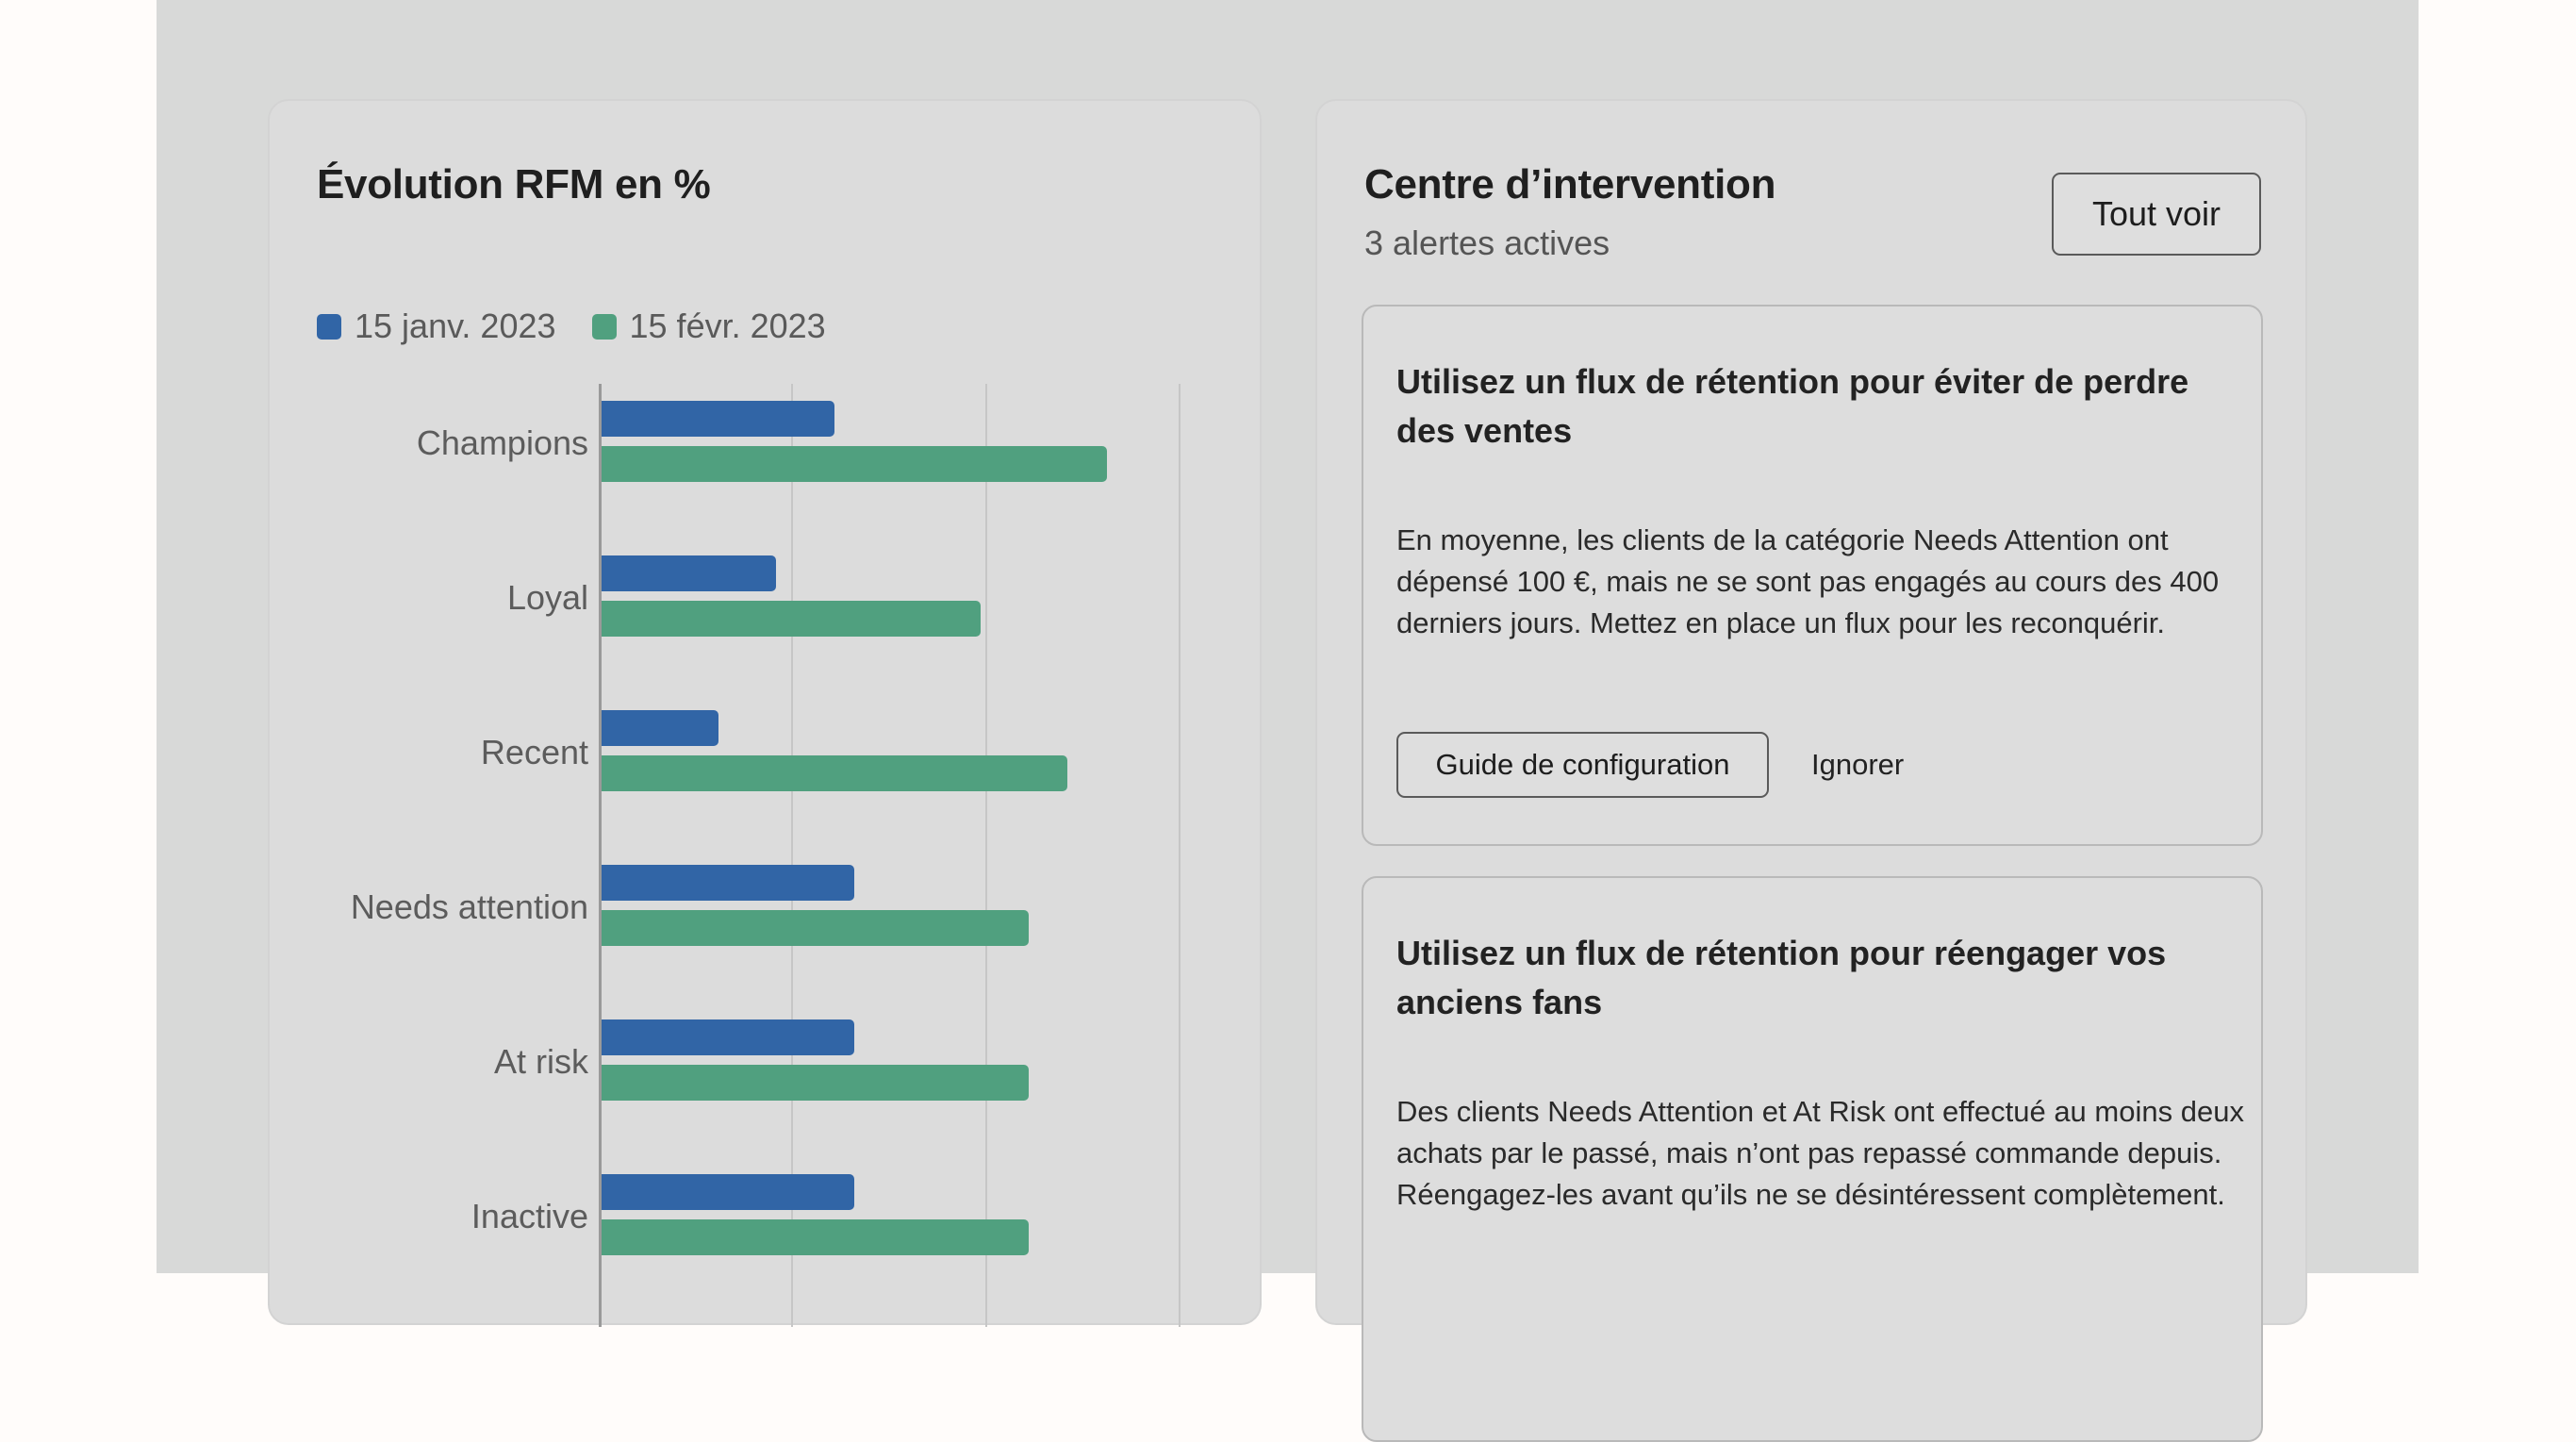  What do you see at coordinates (727, 326) in the screenshot?
I see `legend-label-feb: 15 févr. 2023` at bounding box center [727, 326].